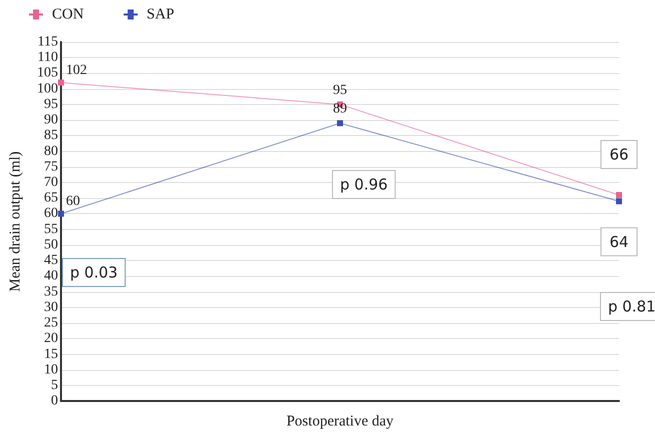  What do you see at coordinates (54, 401) in the screenshot?
I see `y-tick-label: 0` at bounding box center [54, 401].